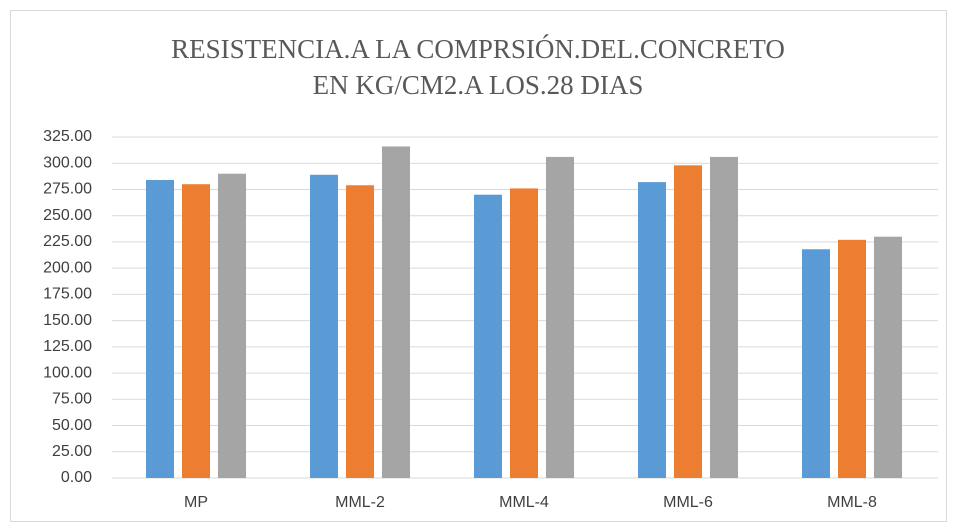 The image size is (957, 532). What do you see at coordinates (76, 477) in the screenshot?
I see `y-tick-label: 0.00` at bounding box center [76, 477].